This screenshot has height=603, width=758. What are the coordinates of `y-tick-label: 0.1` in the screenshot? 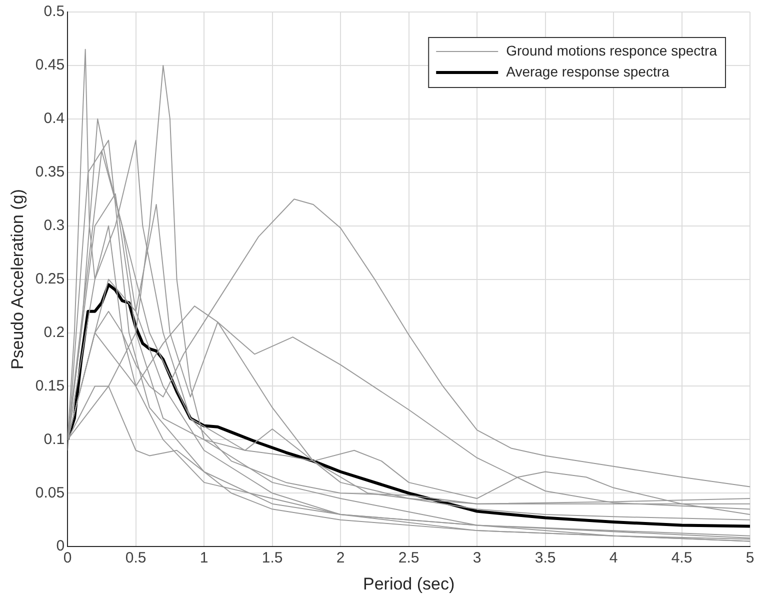 It's located at (54, 439).